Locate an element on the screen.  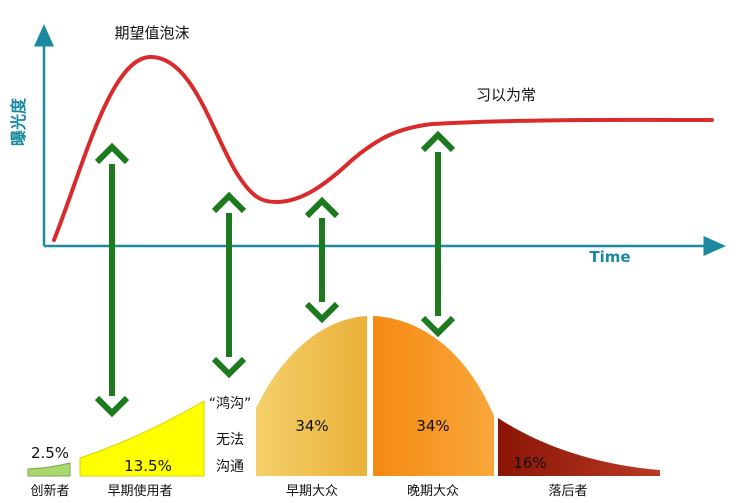
segment-percent-late-majority: 34% is located at coordinates (432, 426).